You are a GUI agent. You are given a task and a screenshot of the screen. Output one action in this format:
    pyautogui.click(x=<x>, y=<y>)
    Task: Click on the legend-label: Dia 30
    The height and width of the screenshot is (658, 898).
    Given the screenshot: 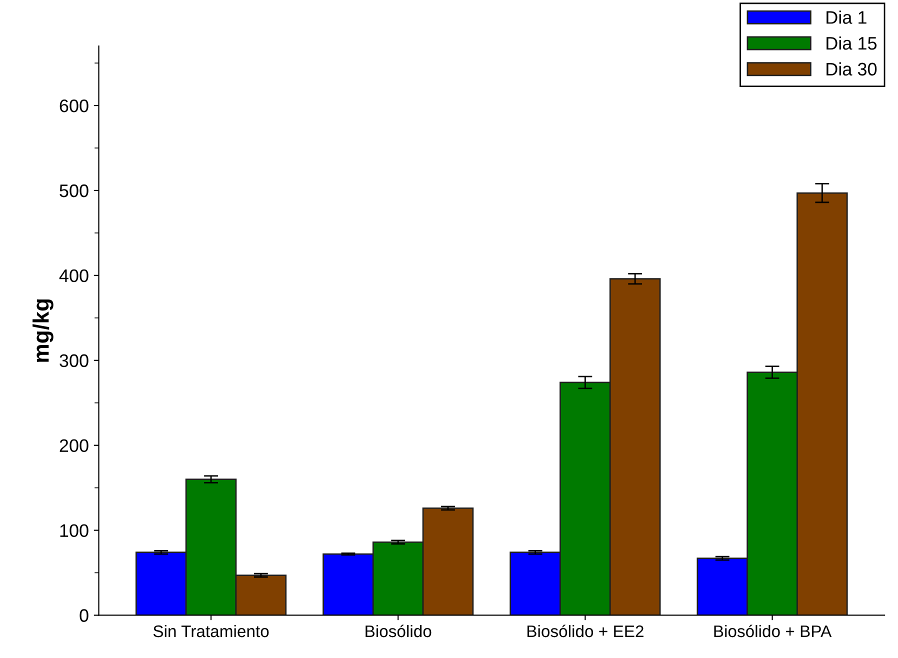 What is the action you would take?
    pyautogui.click(x=851, y=69)
    